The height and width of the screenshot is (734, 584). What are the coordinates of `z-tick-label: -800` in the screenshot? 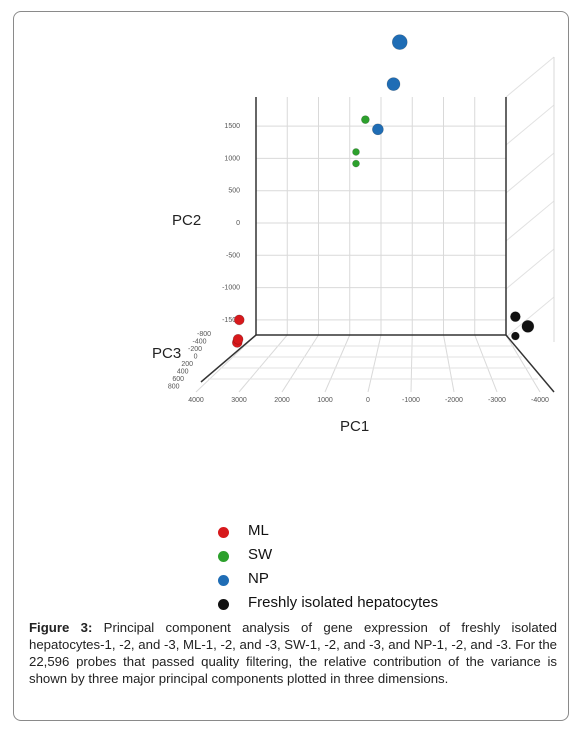 It's located at (204, 334).